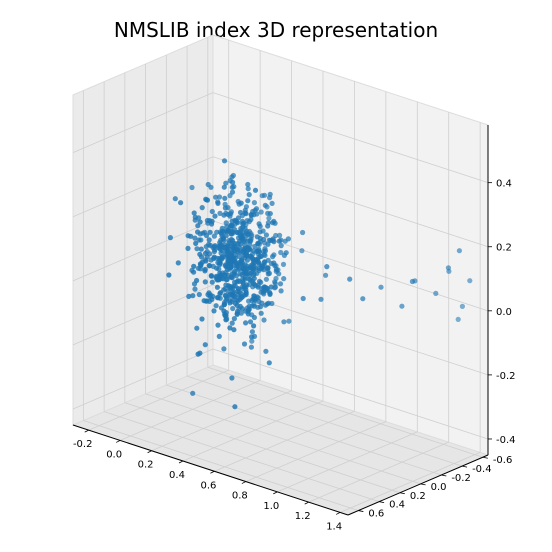  What do you see at coordinates (504, 312) in the screenshot?
I see `z-tick-label: 0.0` at bounding box center [504, 312].